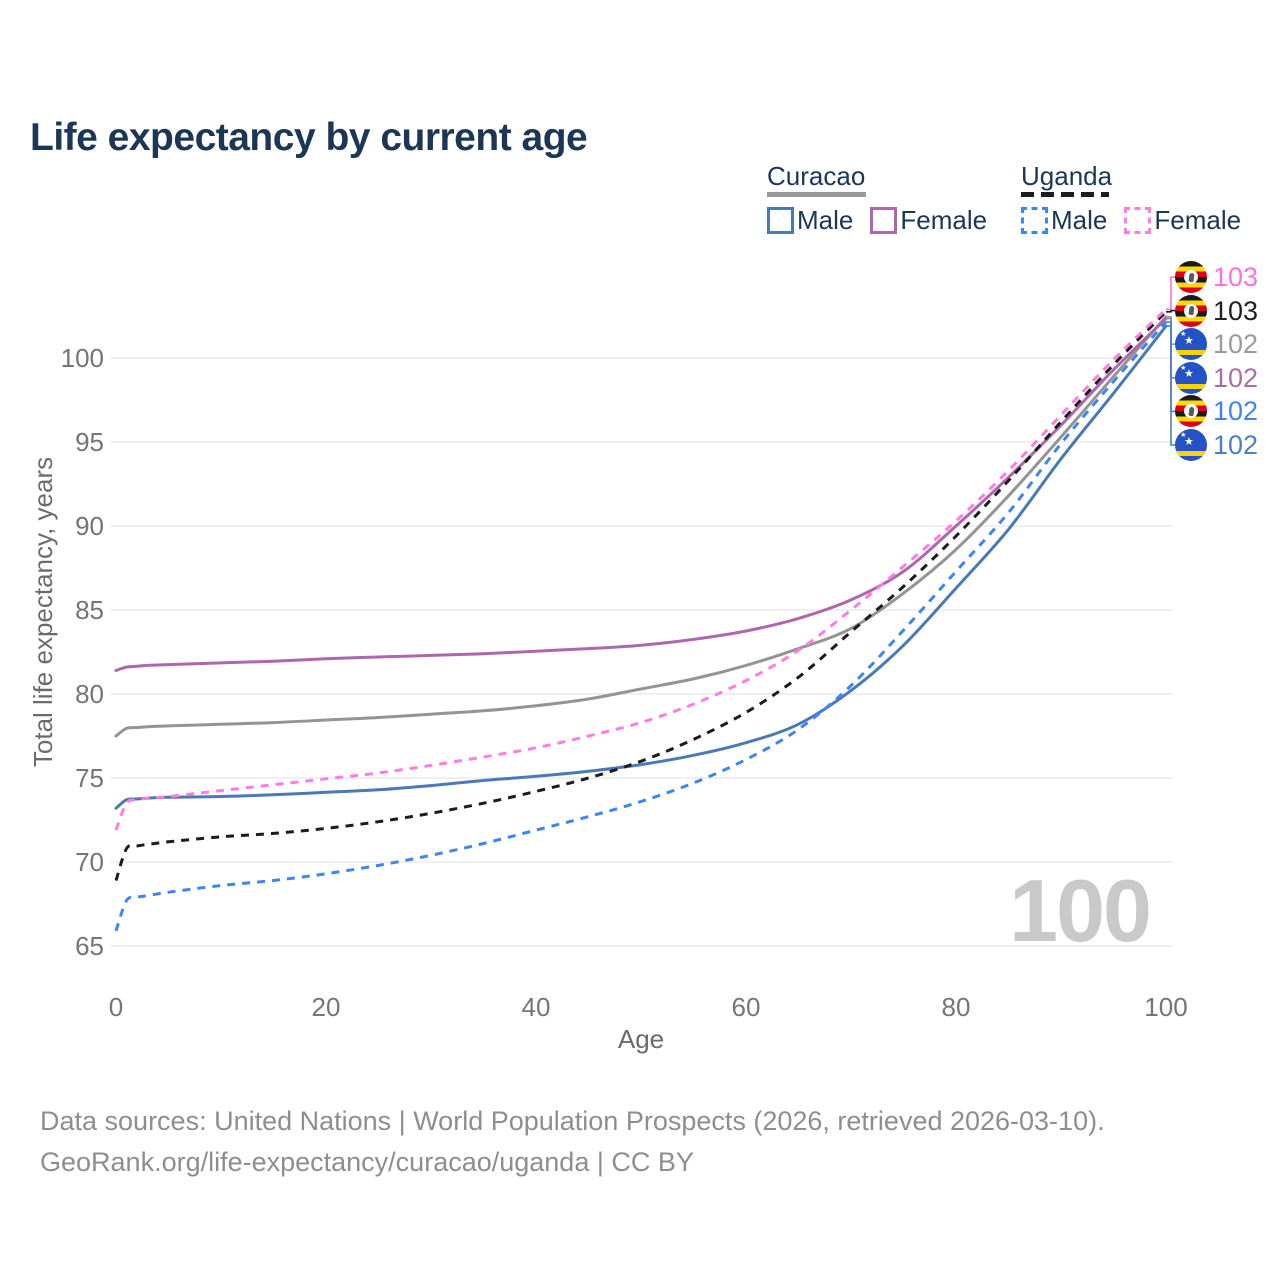 This screenshot has height=1280, width=1280. Describe the element at coordinates (89, 862) in the screenshot. I see `y-tick-label: 70` at that location.